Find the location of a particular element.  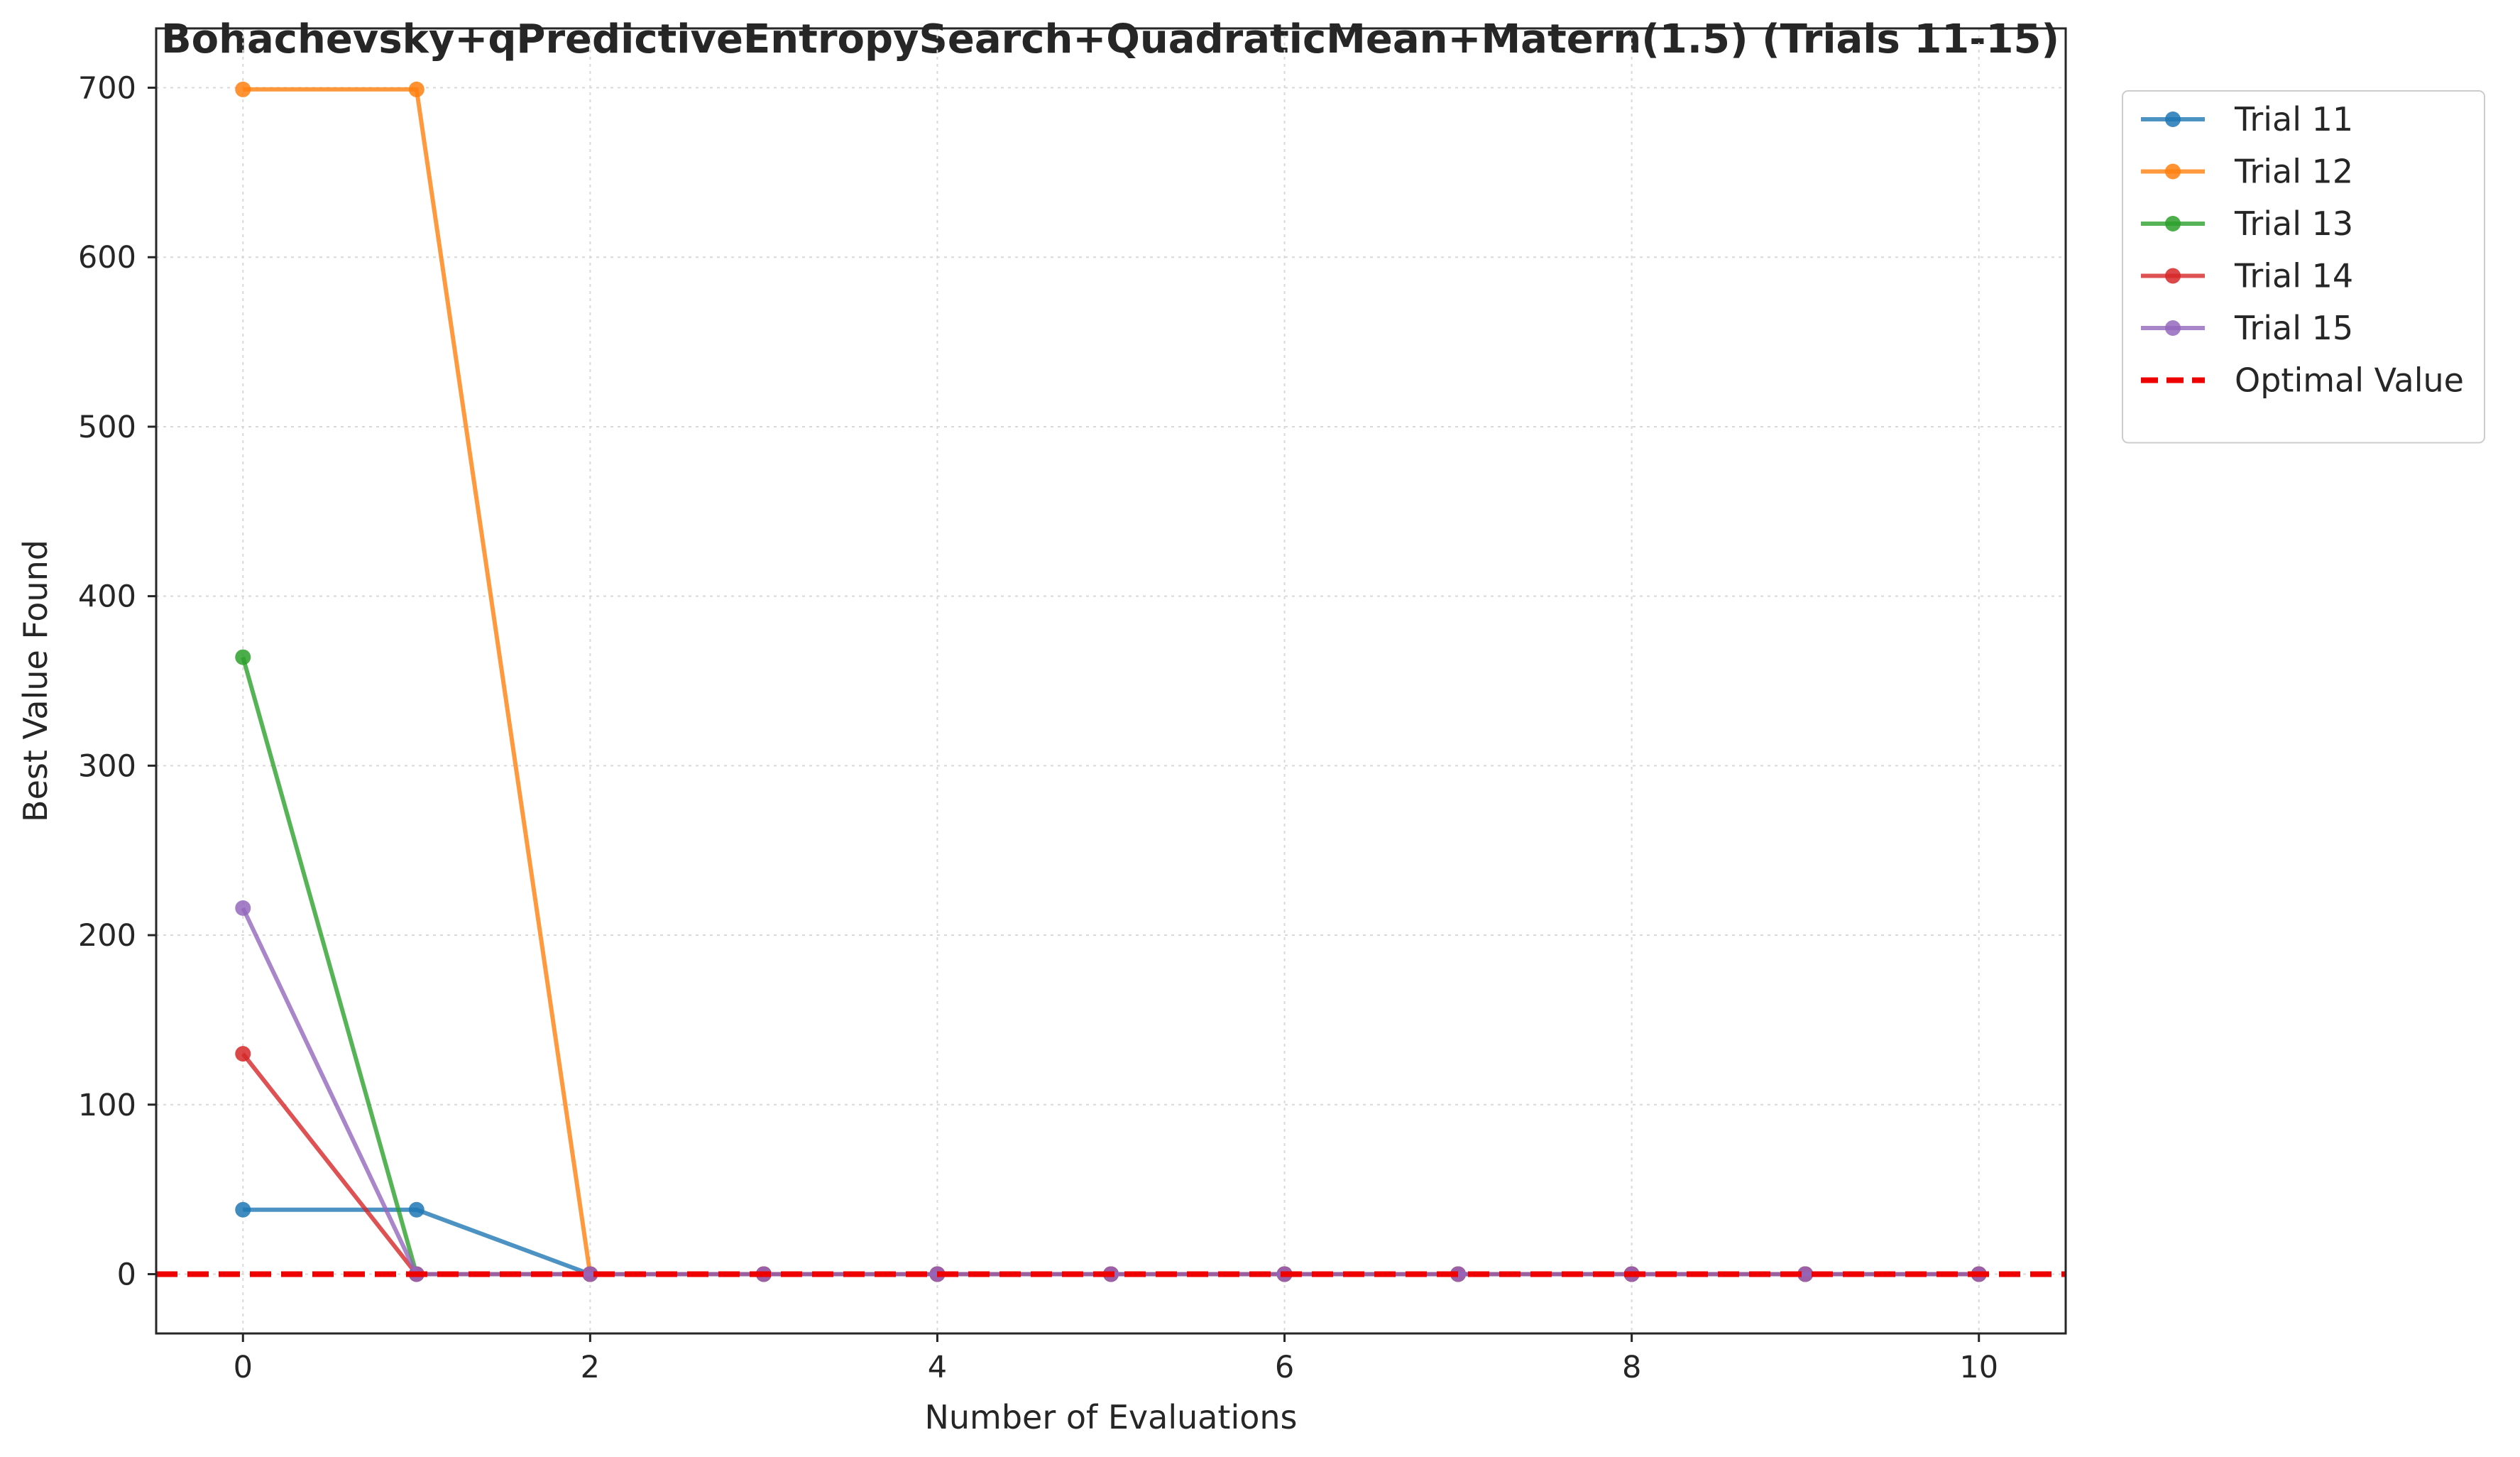

legend-label: Trial 11 is located at coordinates (2294, 119).